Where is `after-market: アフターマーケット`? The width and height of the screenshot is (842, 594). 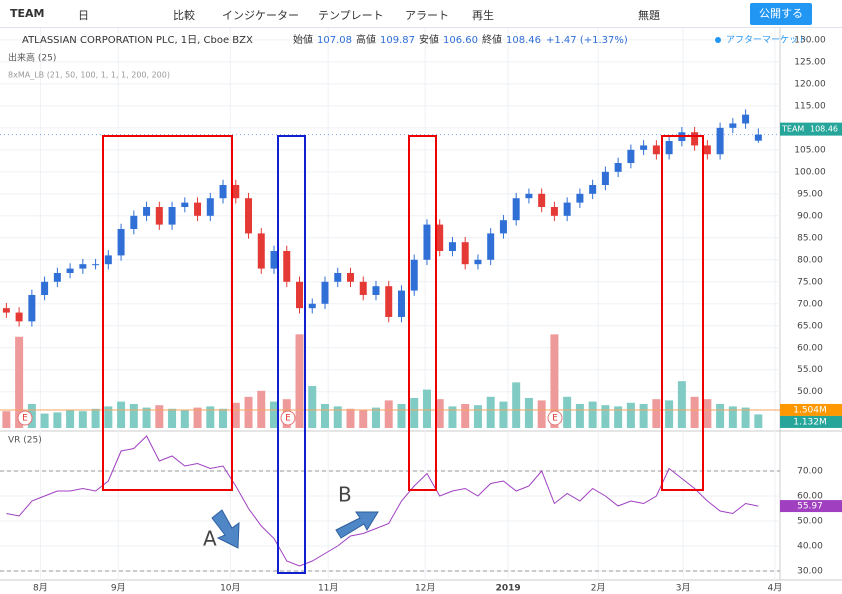
after-market: アフターマーケット is located at coordinates (766, 40).